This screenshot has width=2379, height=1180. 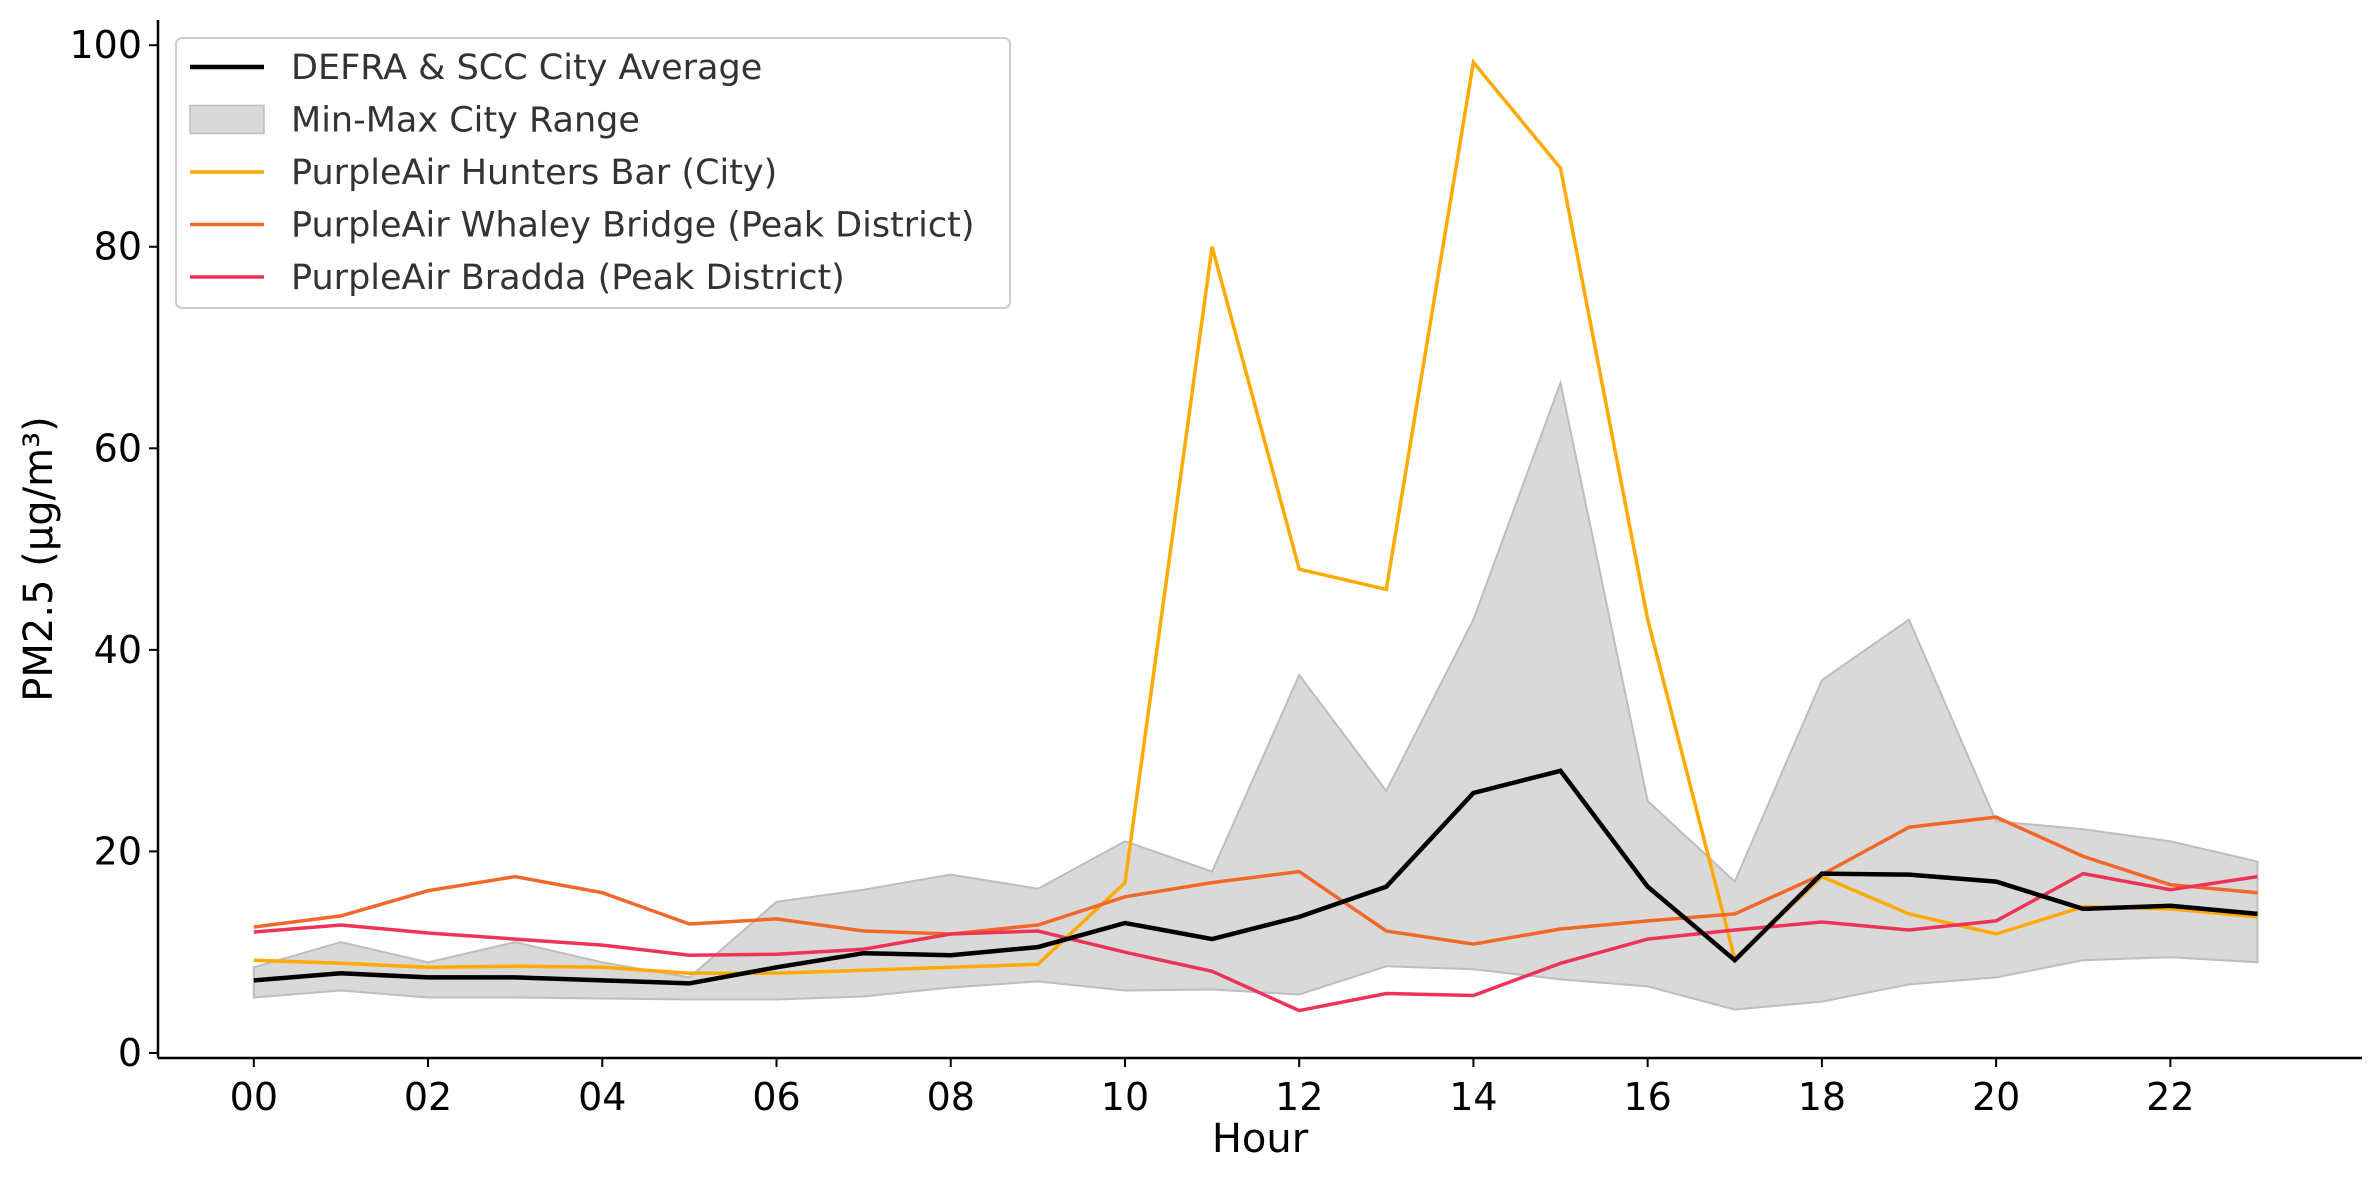 I want to click on y-tick-label: 20, so click(x=118, y=851).